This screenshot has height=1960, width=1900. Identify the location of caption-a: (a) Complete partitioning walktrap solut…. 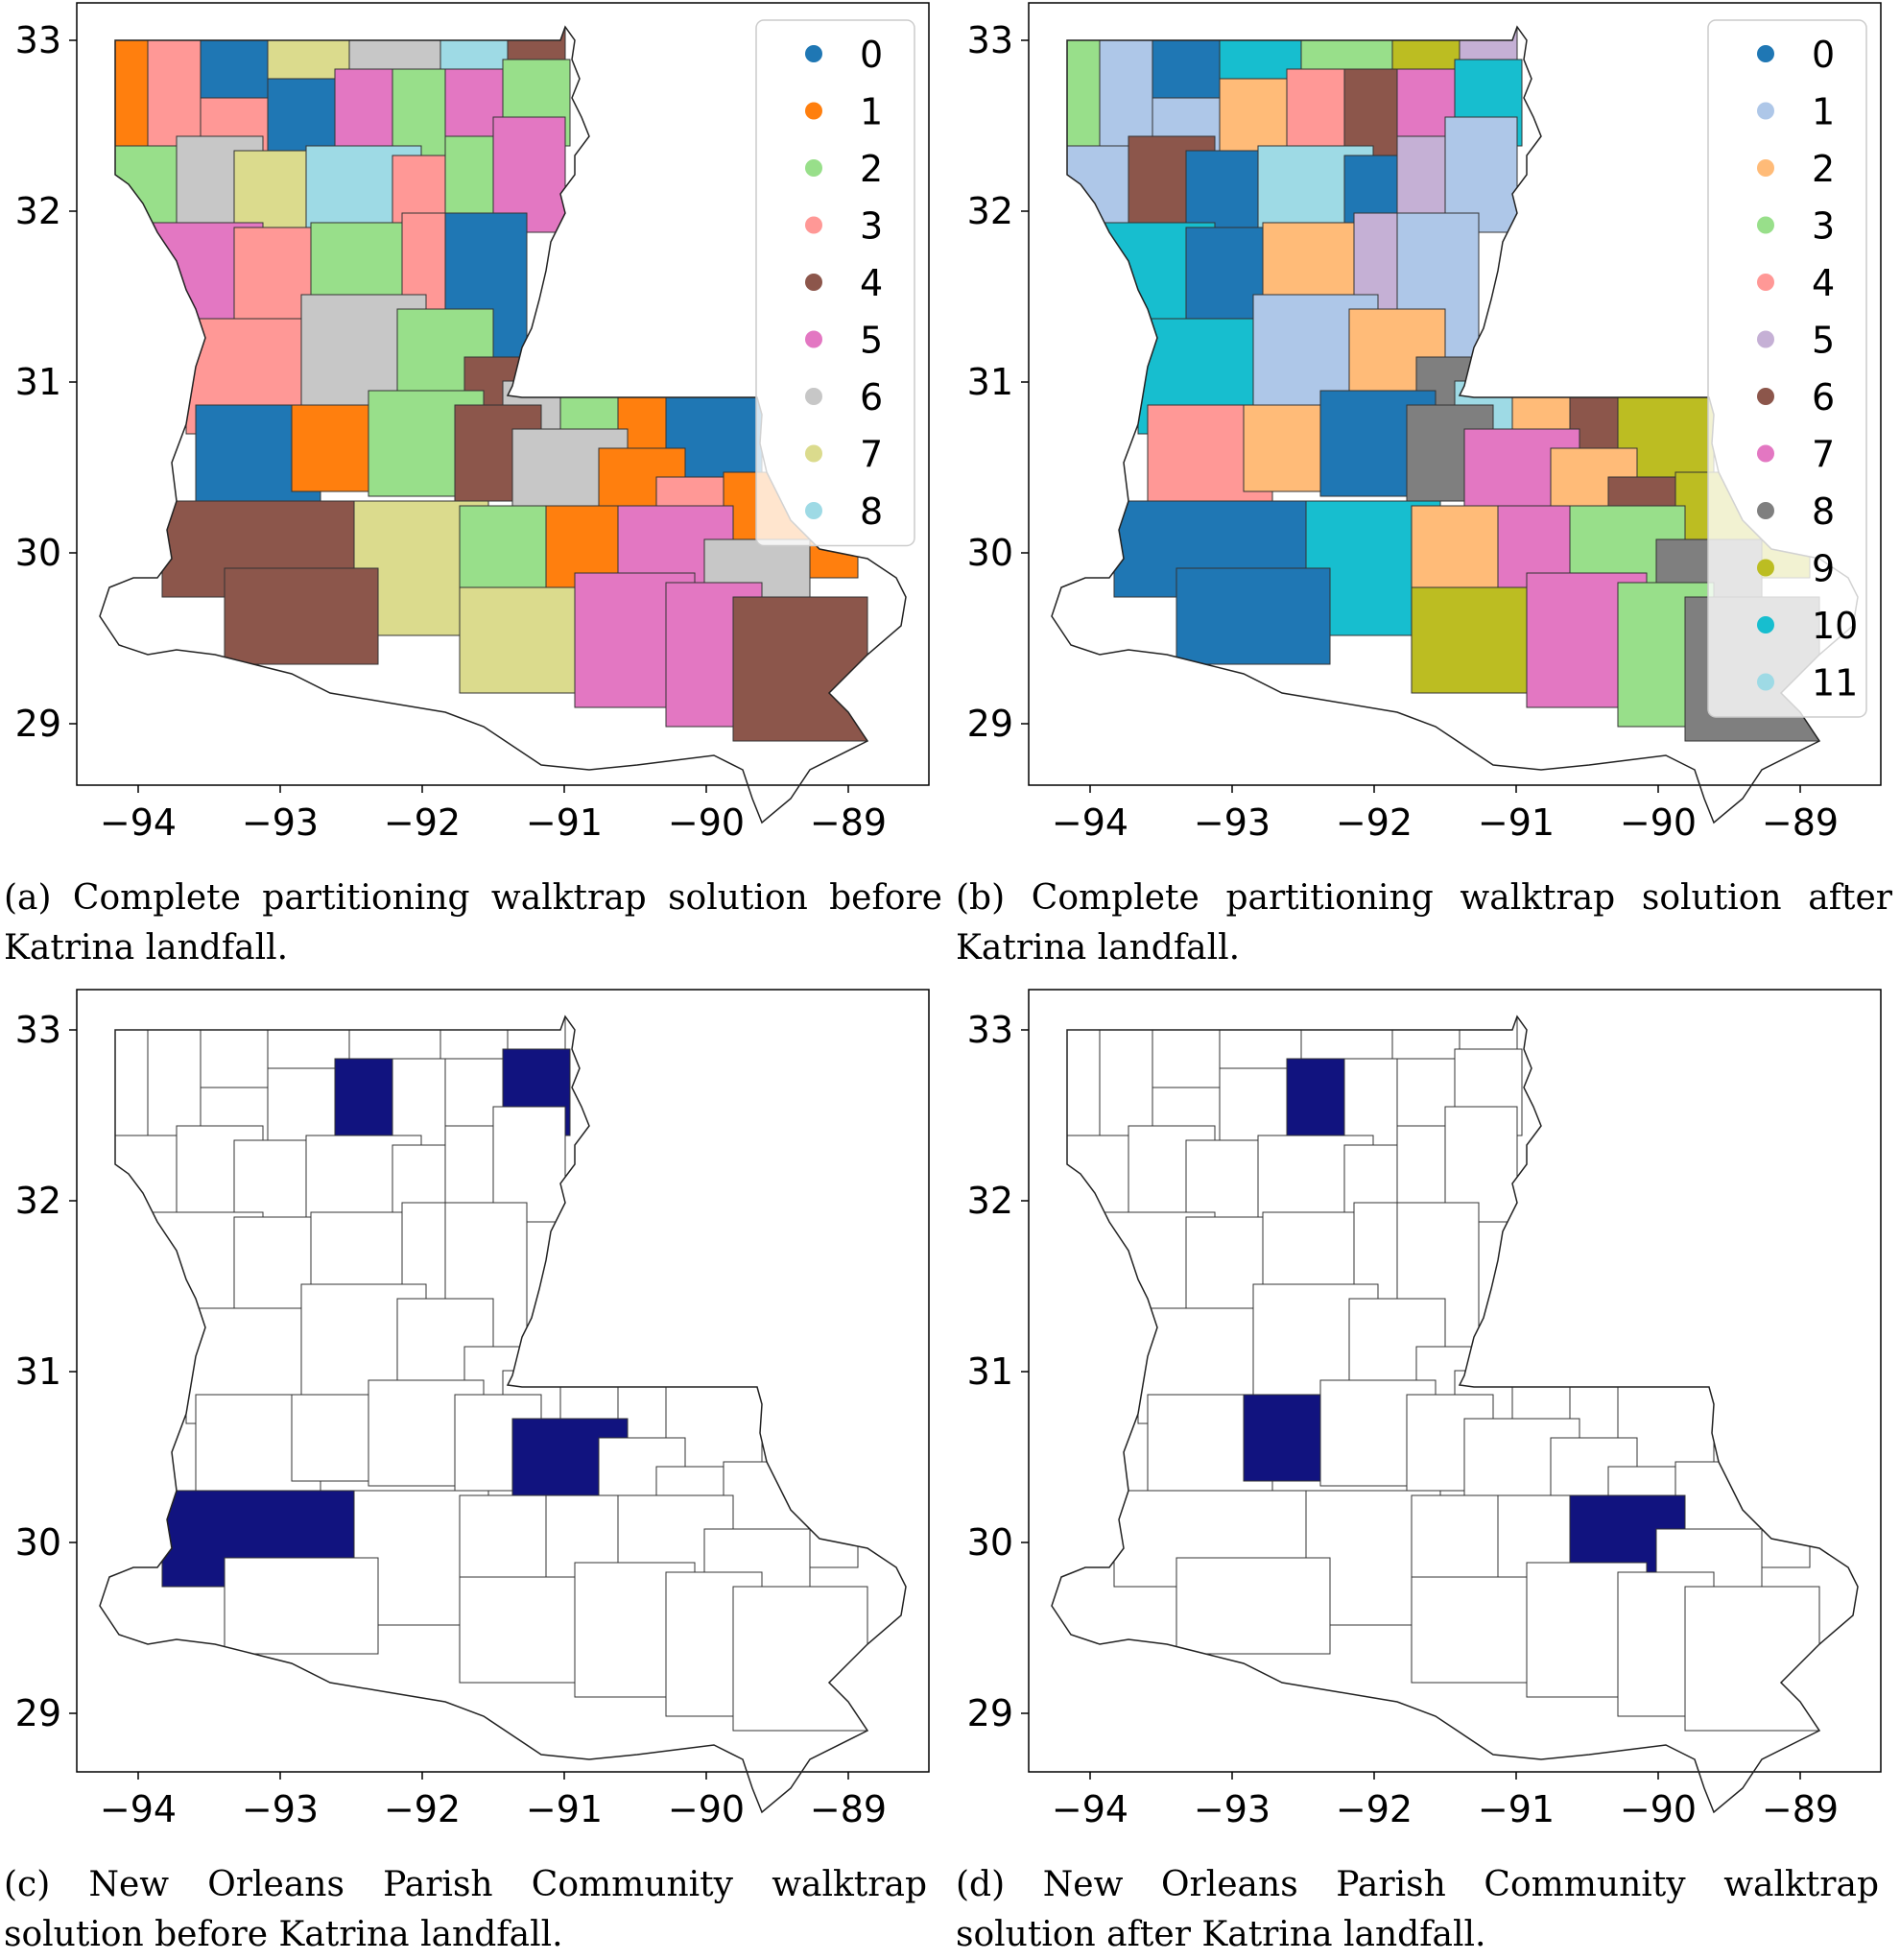
(473, 923).